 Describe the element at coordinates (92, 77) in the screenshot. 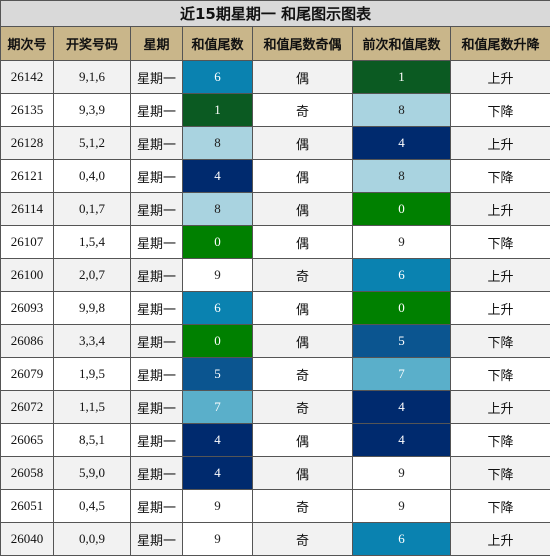

I see `table-cell: 9,1,6` at that location.